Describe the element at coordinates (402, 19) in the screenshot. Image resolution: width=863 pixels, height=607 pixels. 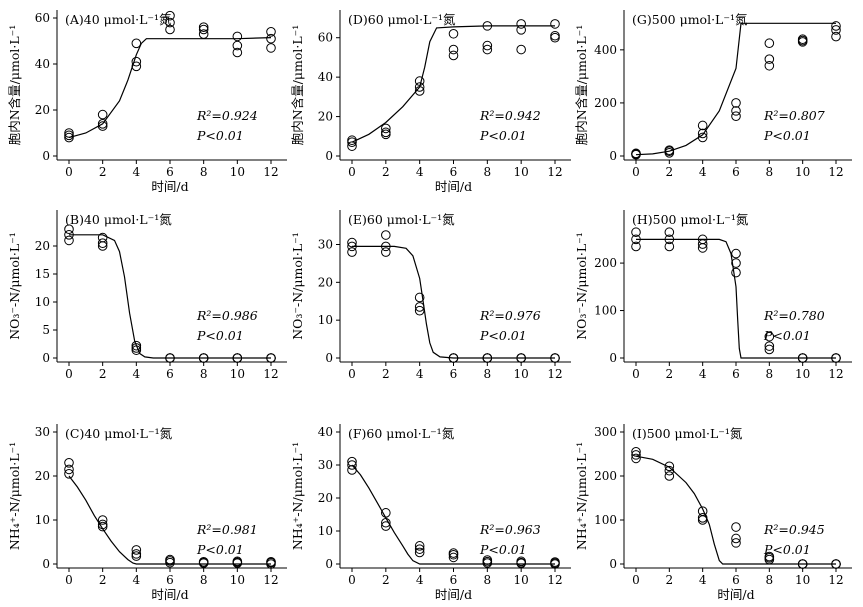
I see `panel-title: (D)60 μmol·L⁻¹氮` at that location.